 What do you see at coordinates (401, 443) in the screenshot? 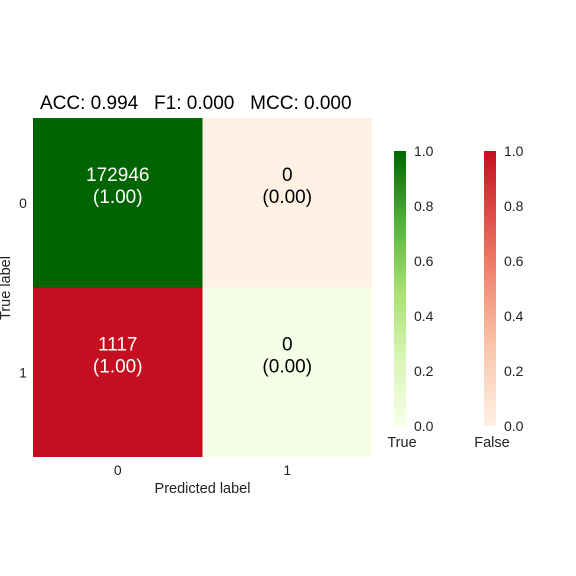
I see `colorbar-label: True` at bounding box center [401, 443].